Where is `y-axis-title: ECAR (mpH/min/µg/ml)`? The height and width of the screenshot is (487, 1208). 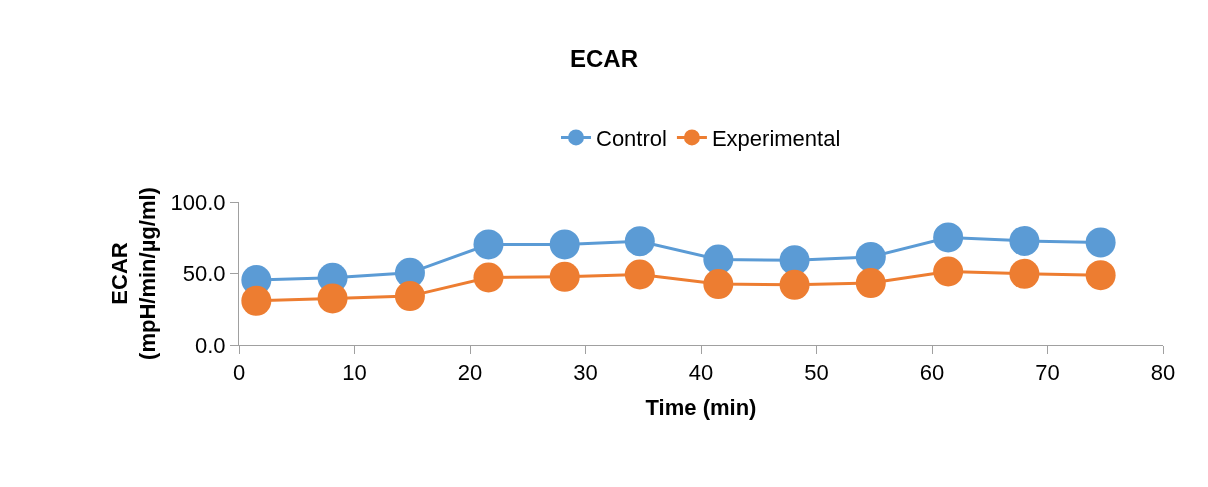
y-axis-title: ECAR (mpH/min/µg/ml) is located at coordinates (133, 273).